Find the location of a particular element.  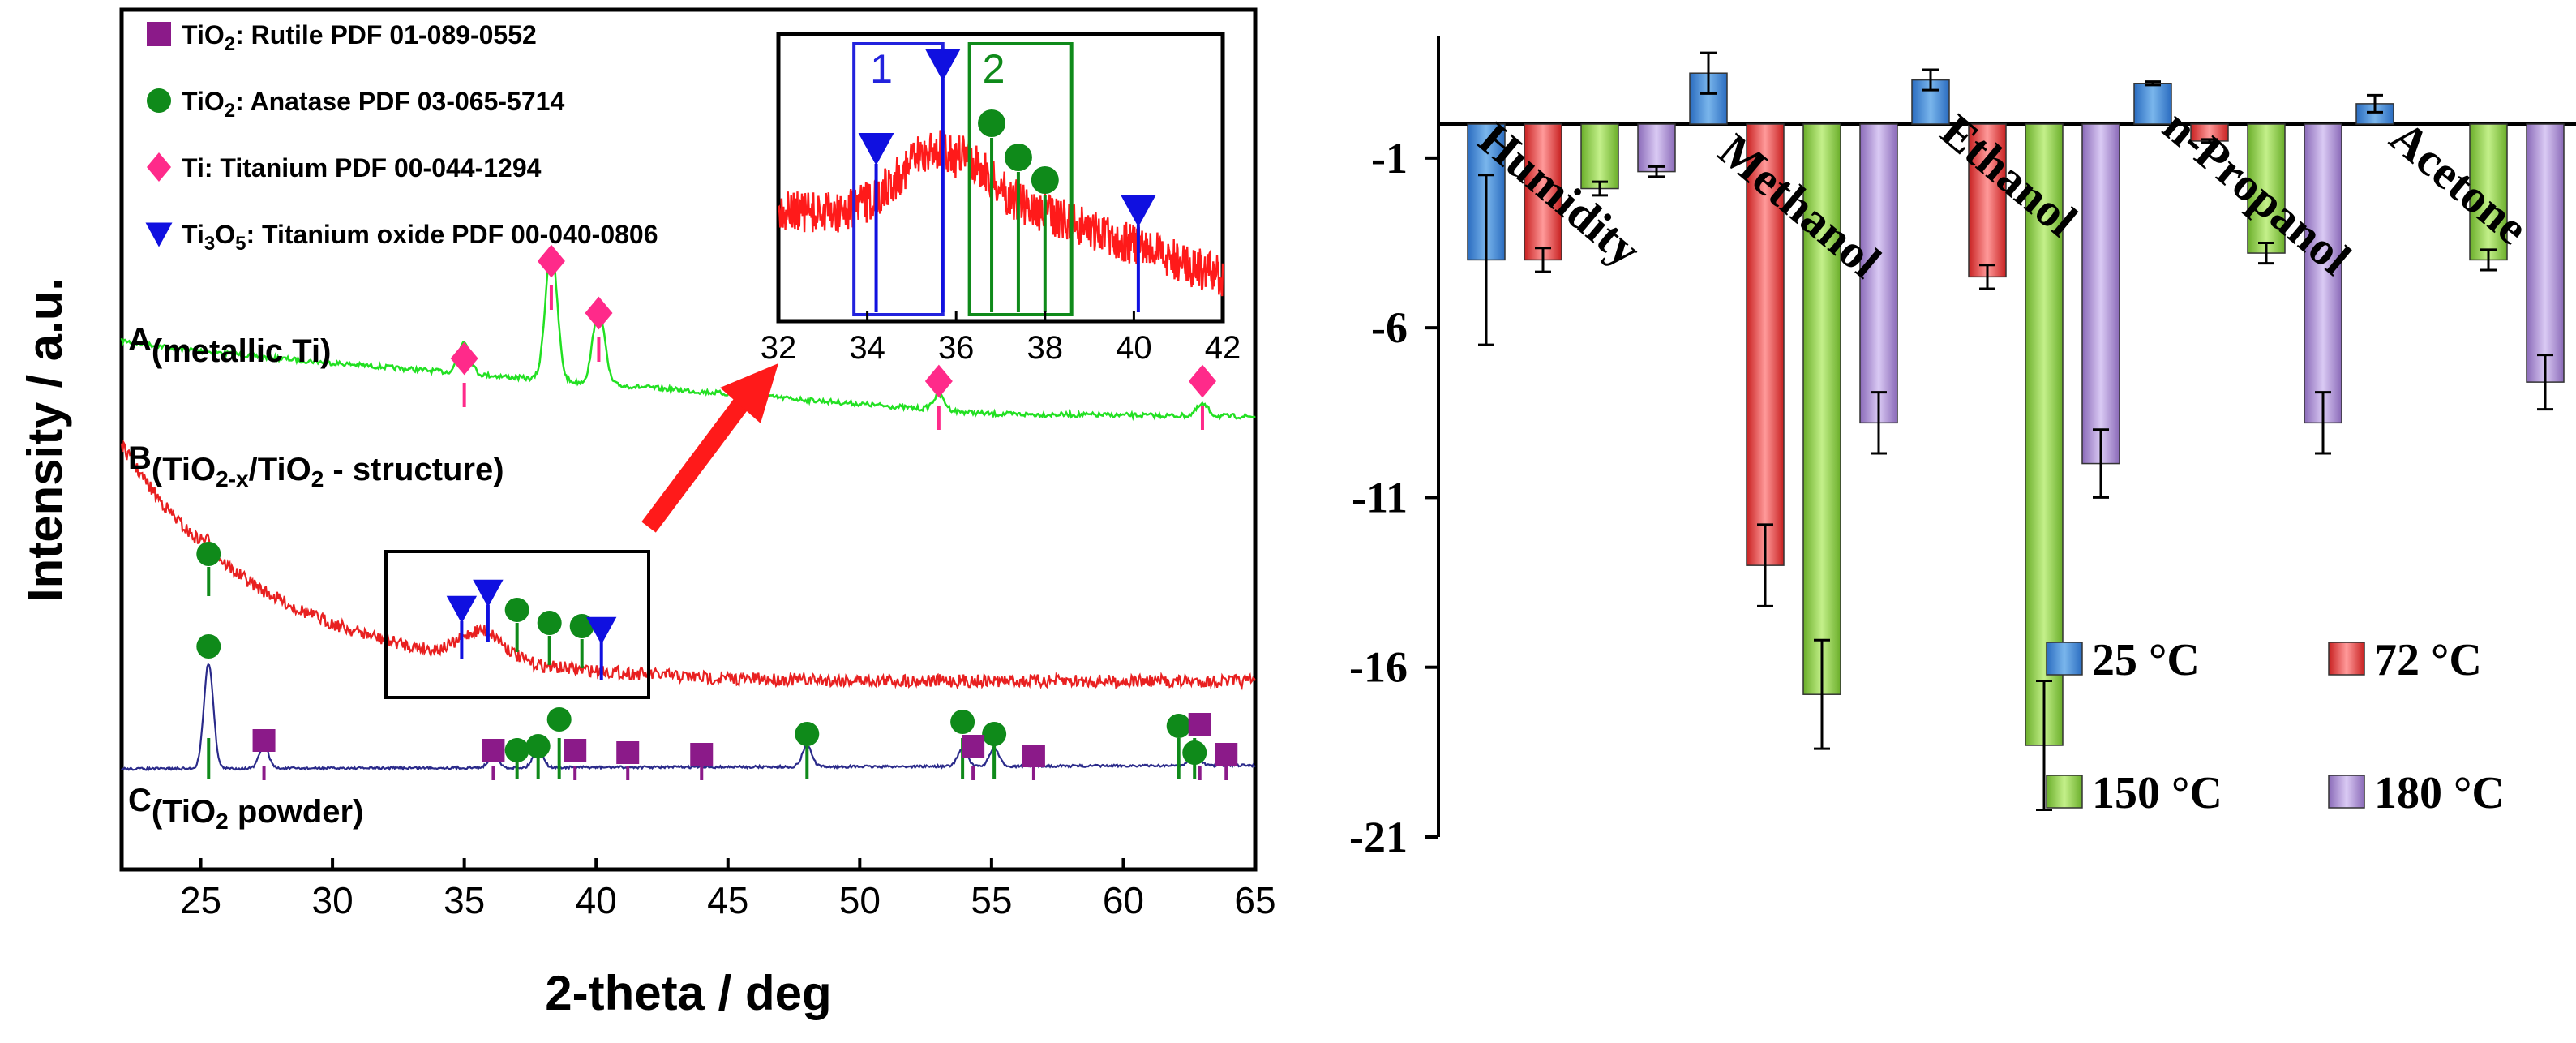

bar-y-tick-label: -6 is located at coordinates (1389, 327).